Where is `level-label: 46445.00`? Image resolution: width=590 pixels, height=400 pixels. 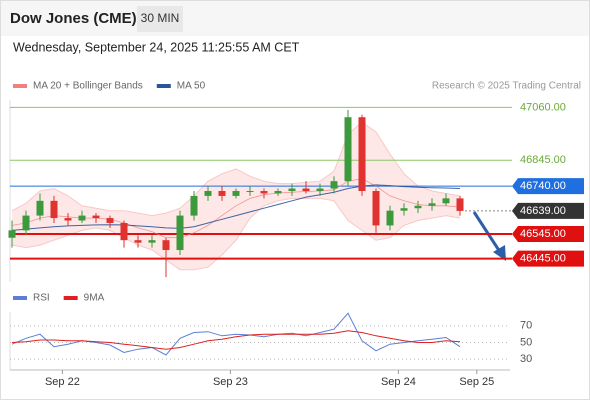 level-label: 46445.00 is located at coordinates (543, 259).